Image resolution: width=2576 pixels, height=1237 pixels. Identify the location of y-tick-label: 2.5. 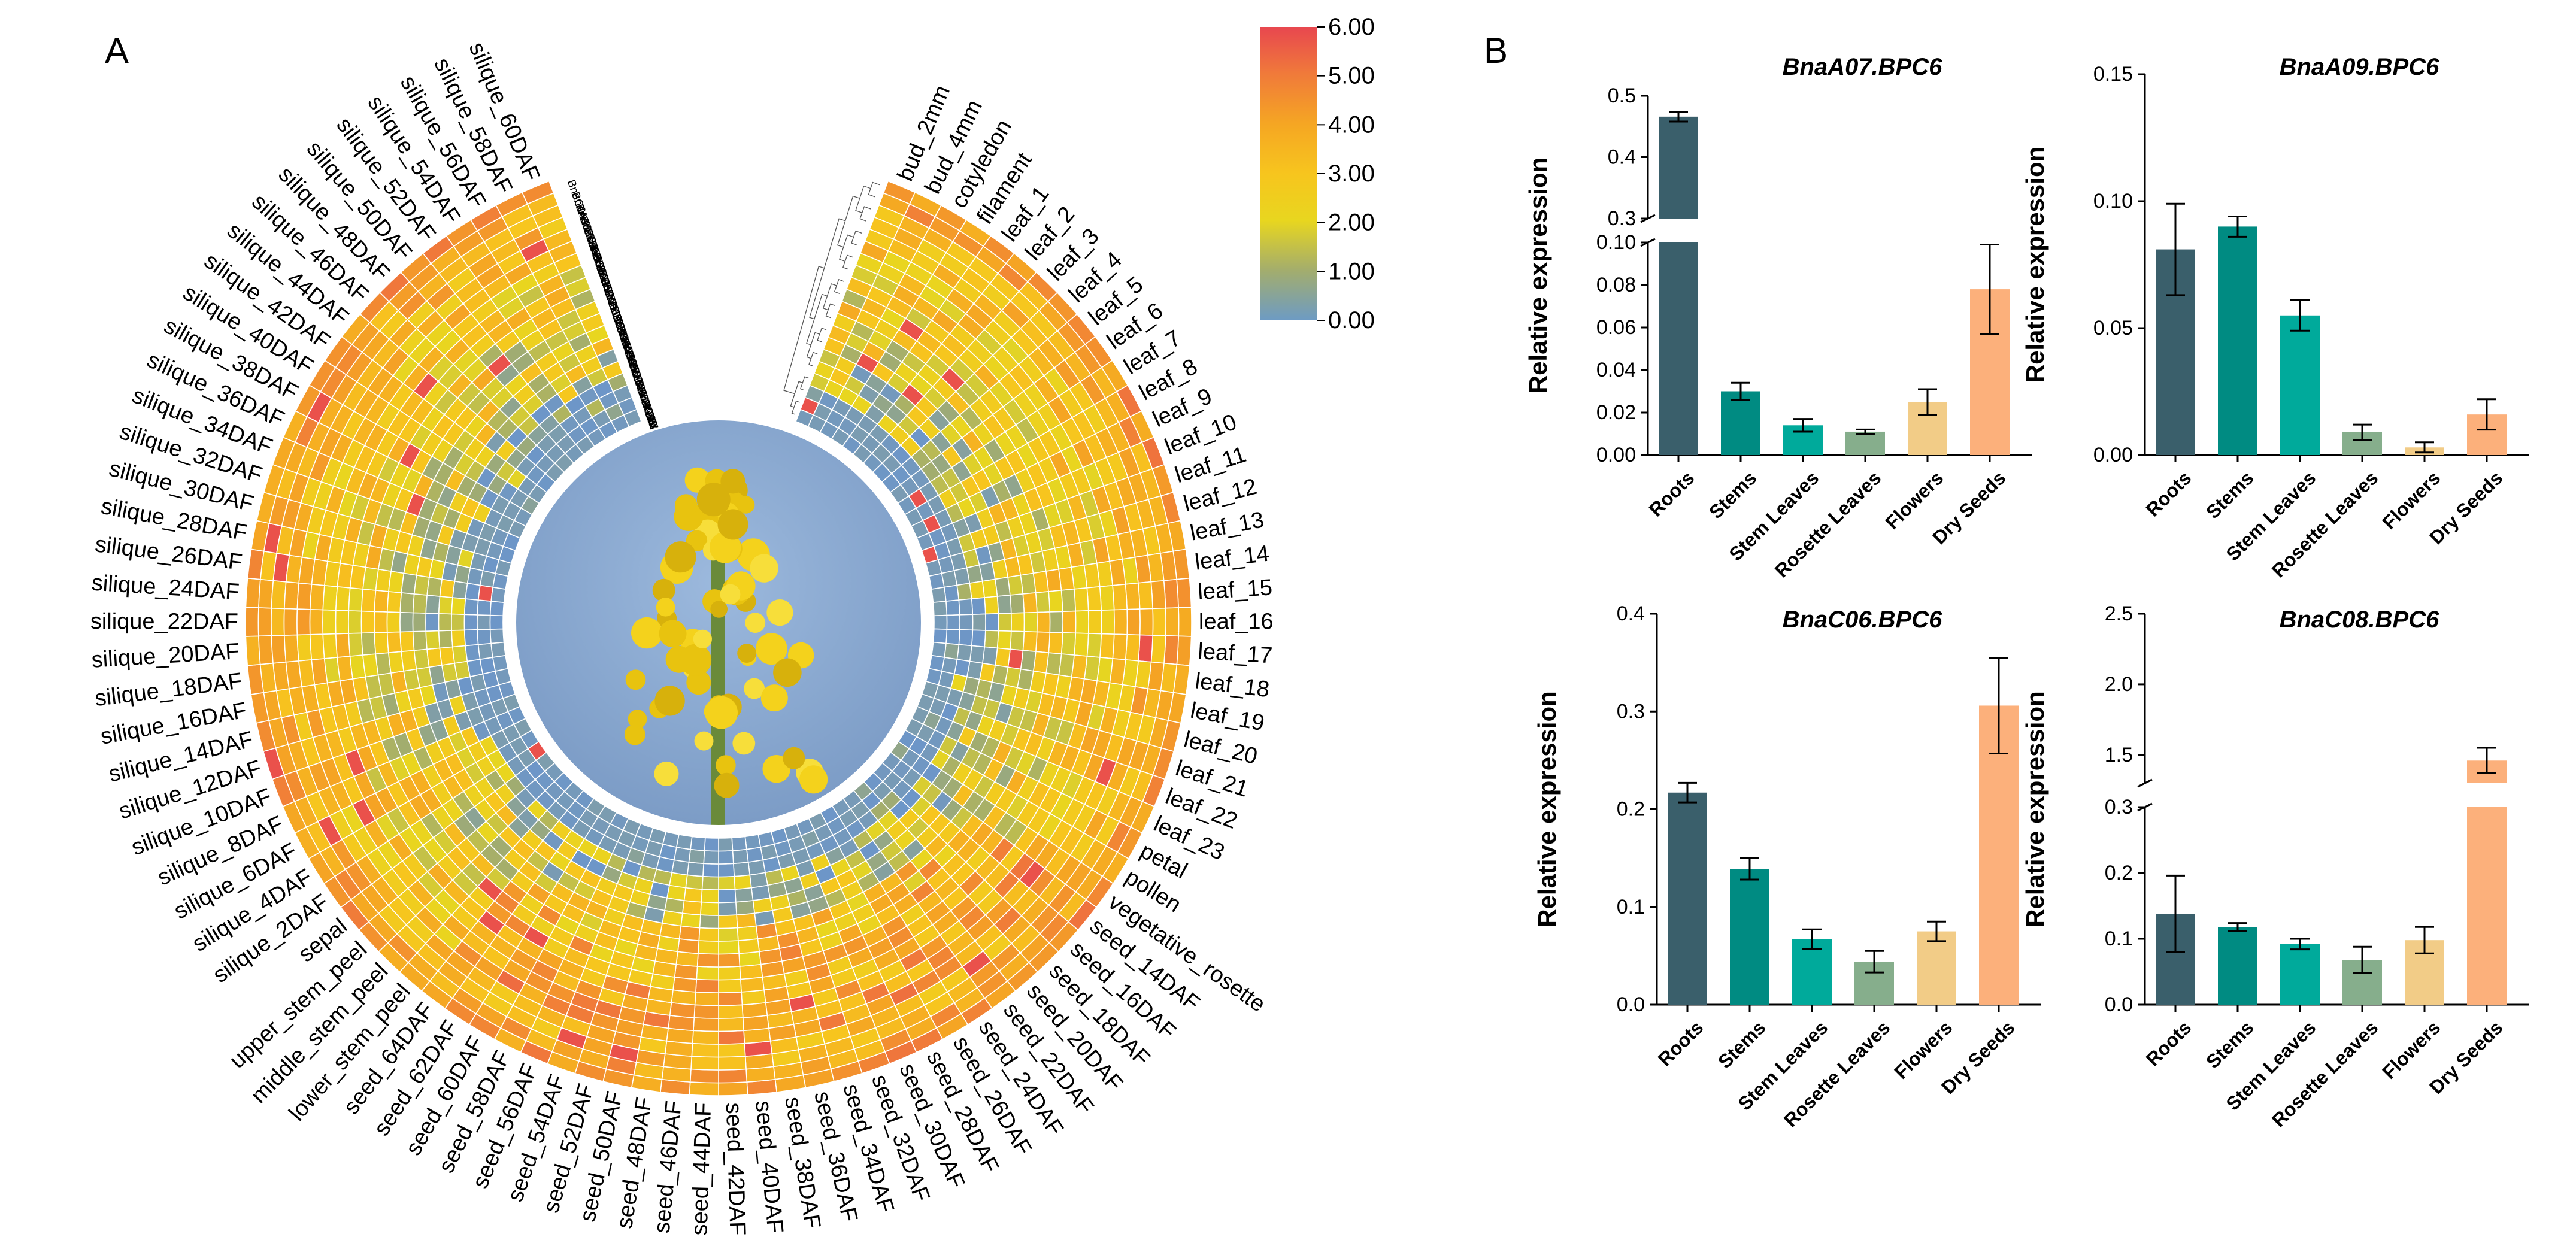
(2119, 613).